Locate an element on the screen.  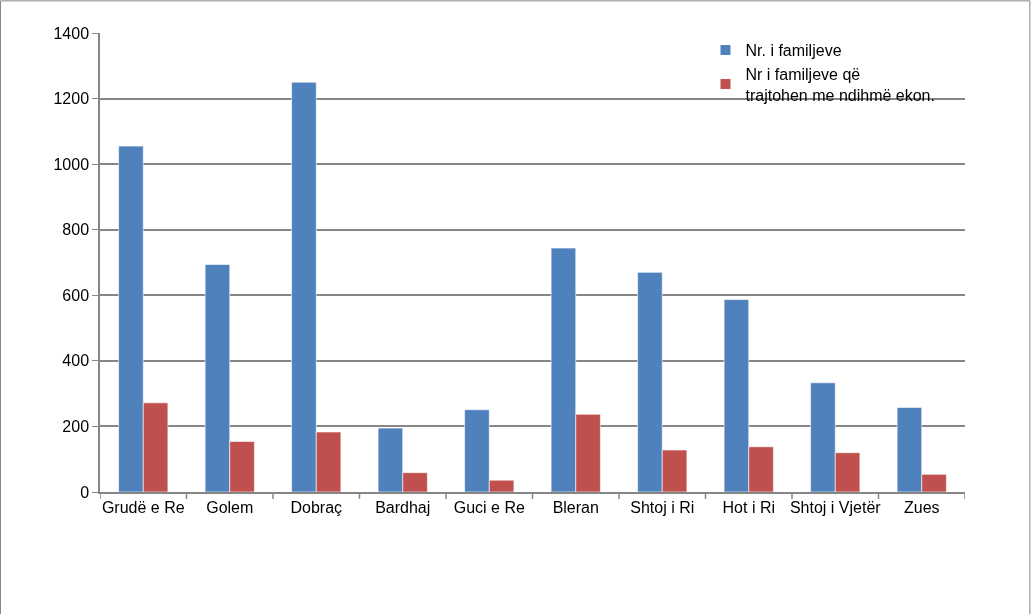
x-tick-label: Shtoj i Ri is located at coordinates (662, 507).